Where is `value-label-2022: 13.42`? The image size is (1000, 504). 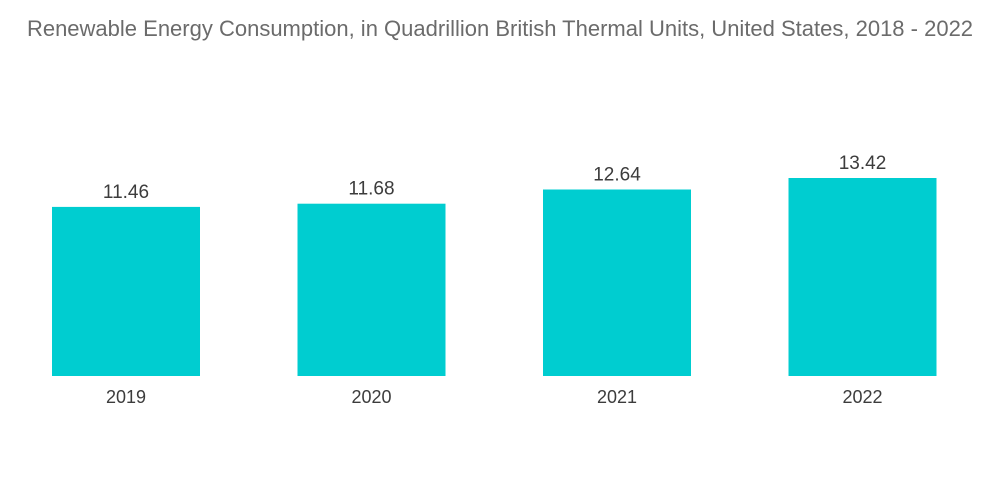
value-label-2022: 13.42 is located at coordinates (863, 163).